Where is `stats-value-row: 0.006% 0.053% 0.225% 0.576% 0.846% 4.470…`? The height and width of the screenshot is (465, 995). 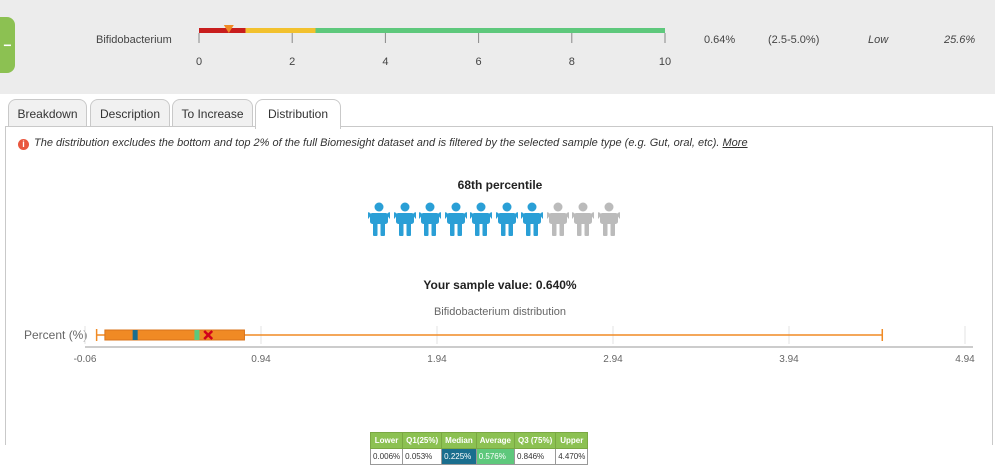 stats-value-row: 0.006% 0.053% 0.225% 0.576% 0.846% 4.470… is located at coordinates (479, 456).